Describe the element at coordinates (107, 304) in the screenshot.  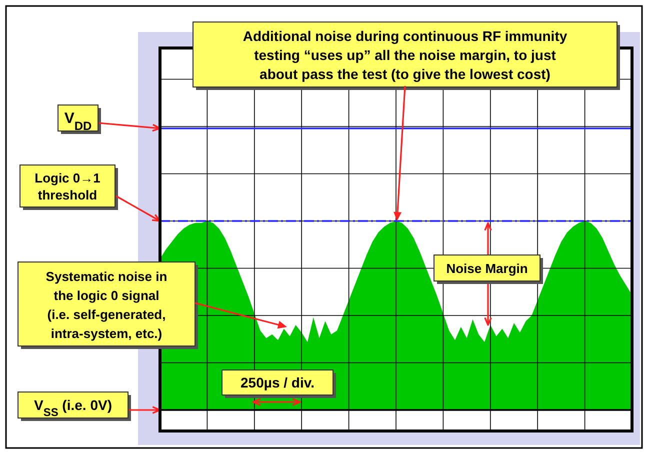
I see `annotation: Systematic noise in the logic 0 signal (i.e. self-generated, intra-system, etc.)` at that location.